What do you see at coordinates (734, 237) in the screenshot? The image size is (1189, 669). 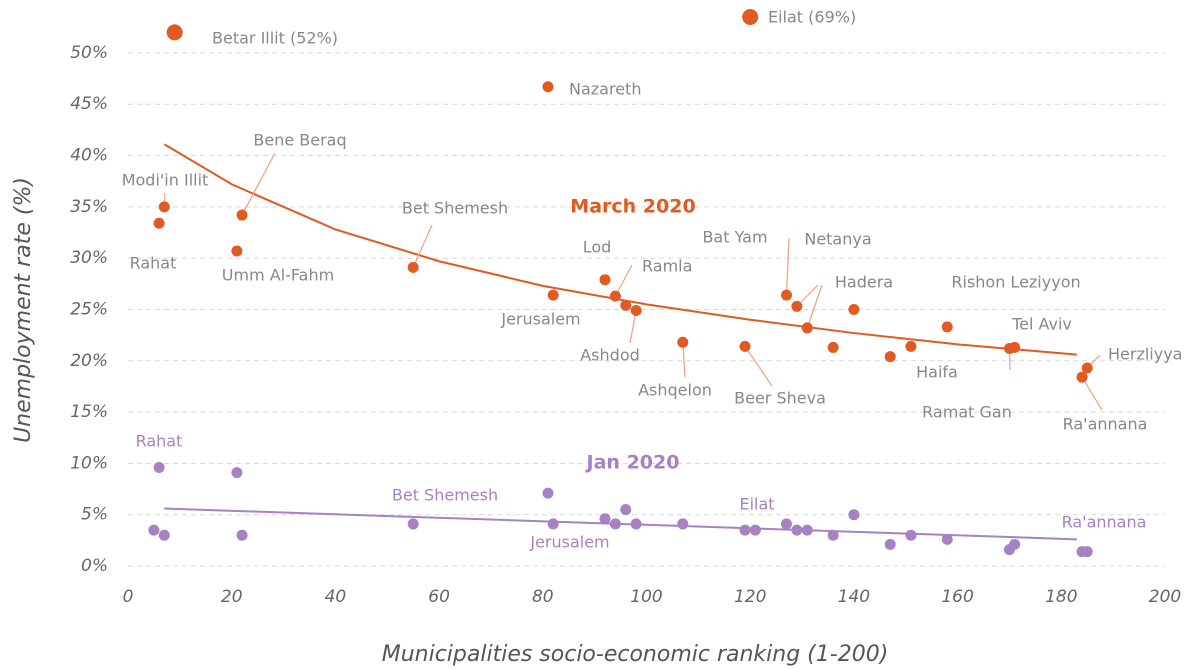 I see `point-label: Bat Yam` at bounding box center [734, 237].